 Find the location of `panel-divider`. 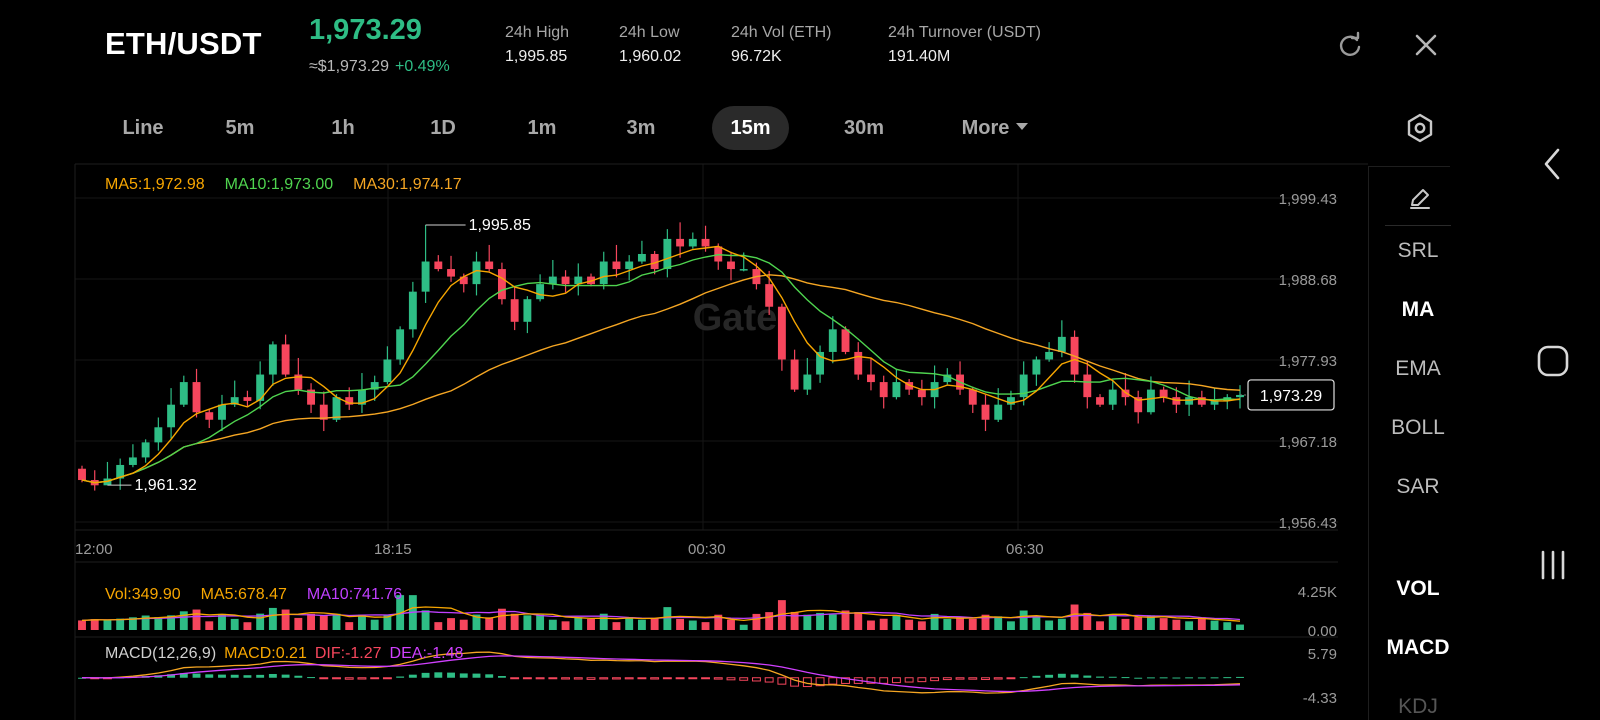

panel-divider is located at coordinates (1418, 225).